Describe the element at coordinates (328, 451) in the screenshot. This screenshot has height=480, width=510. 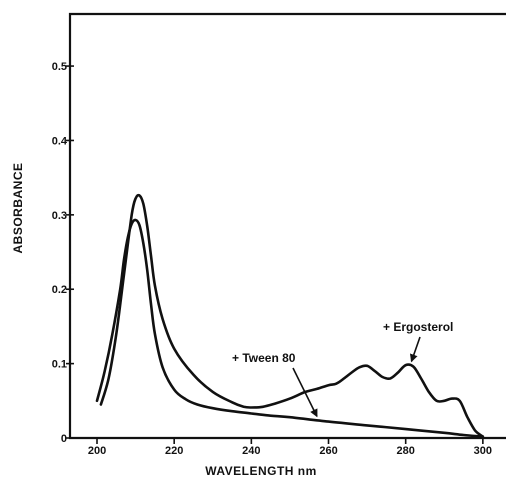
I see `x-tick-label: 260` at that location.